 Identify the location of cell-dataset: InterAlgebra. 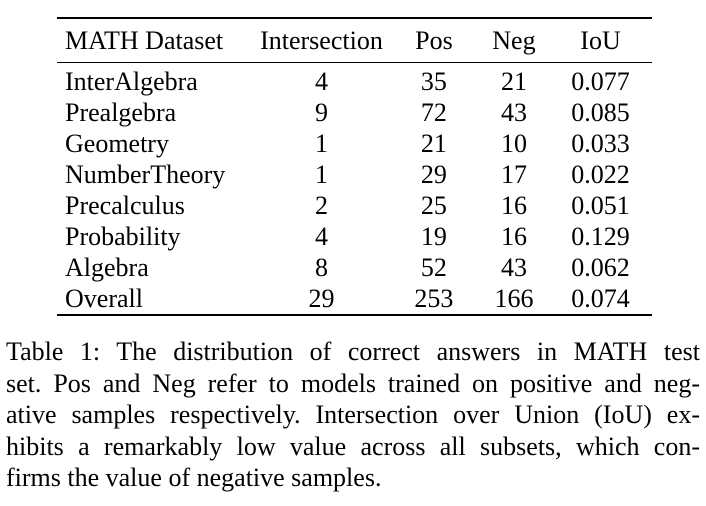
(131, 81).